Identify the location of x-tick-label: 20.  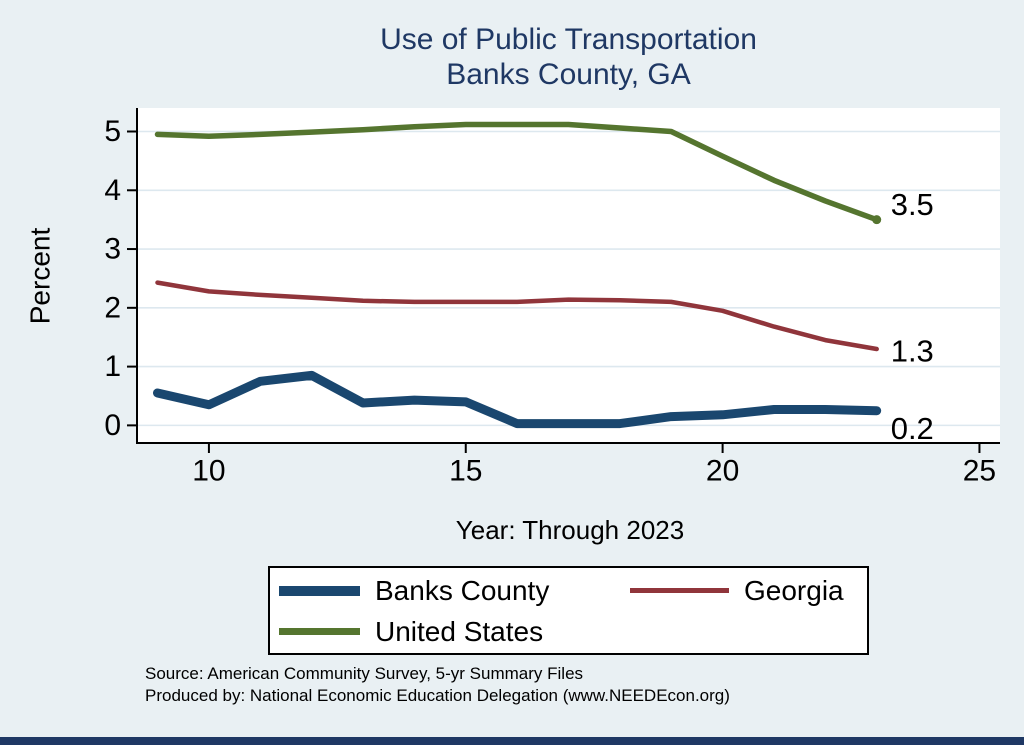
(722, 471).